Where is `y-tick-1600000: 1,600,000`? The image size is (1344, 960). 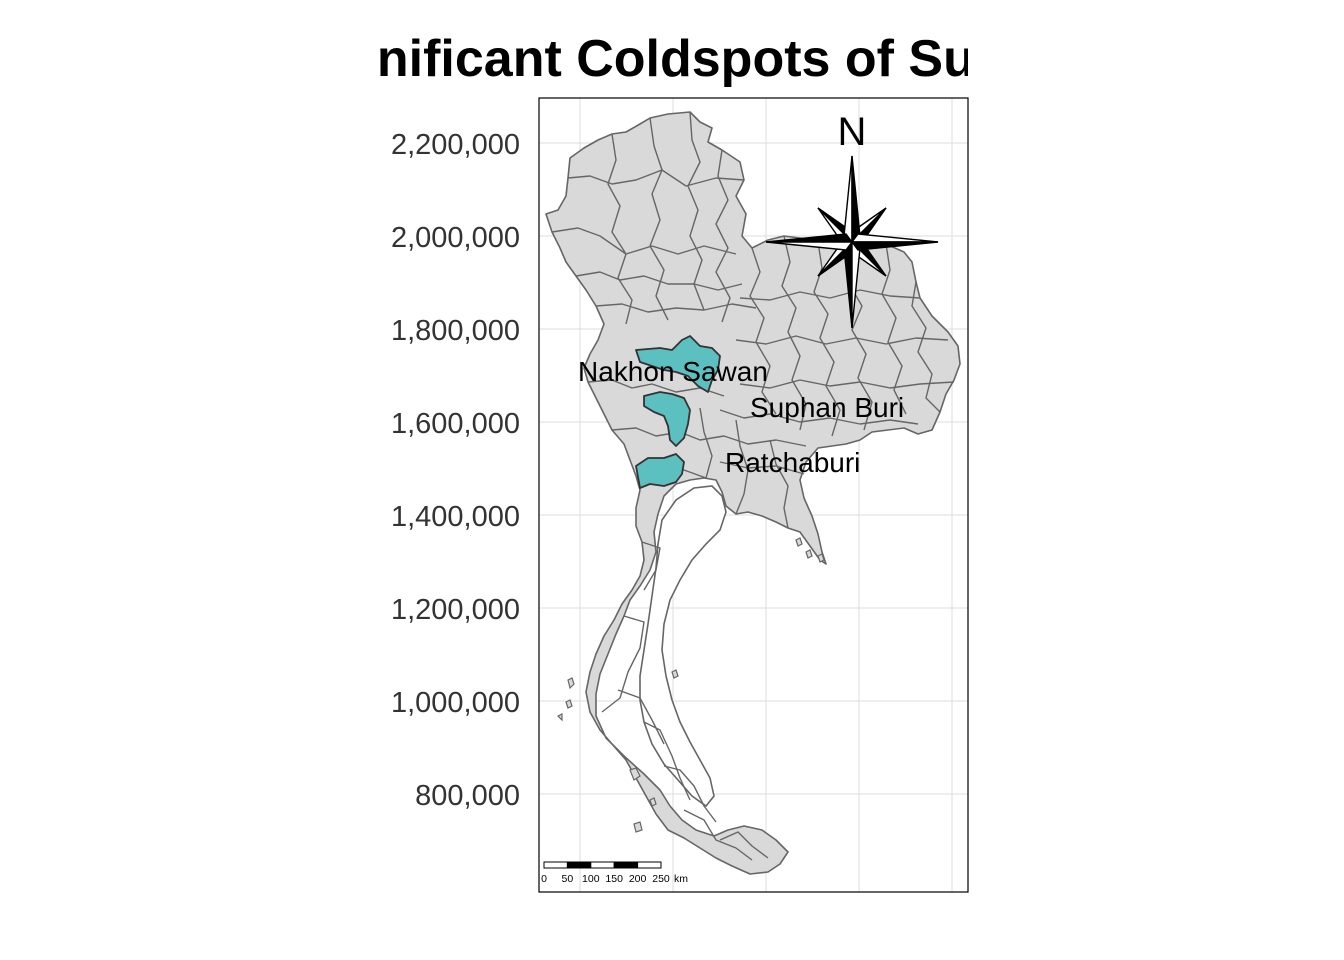
y-tick-1600000: 1,600,000 is located at coordinates (455, 424).